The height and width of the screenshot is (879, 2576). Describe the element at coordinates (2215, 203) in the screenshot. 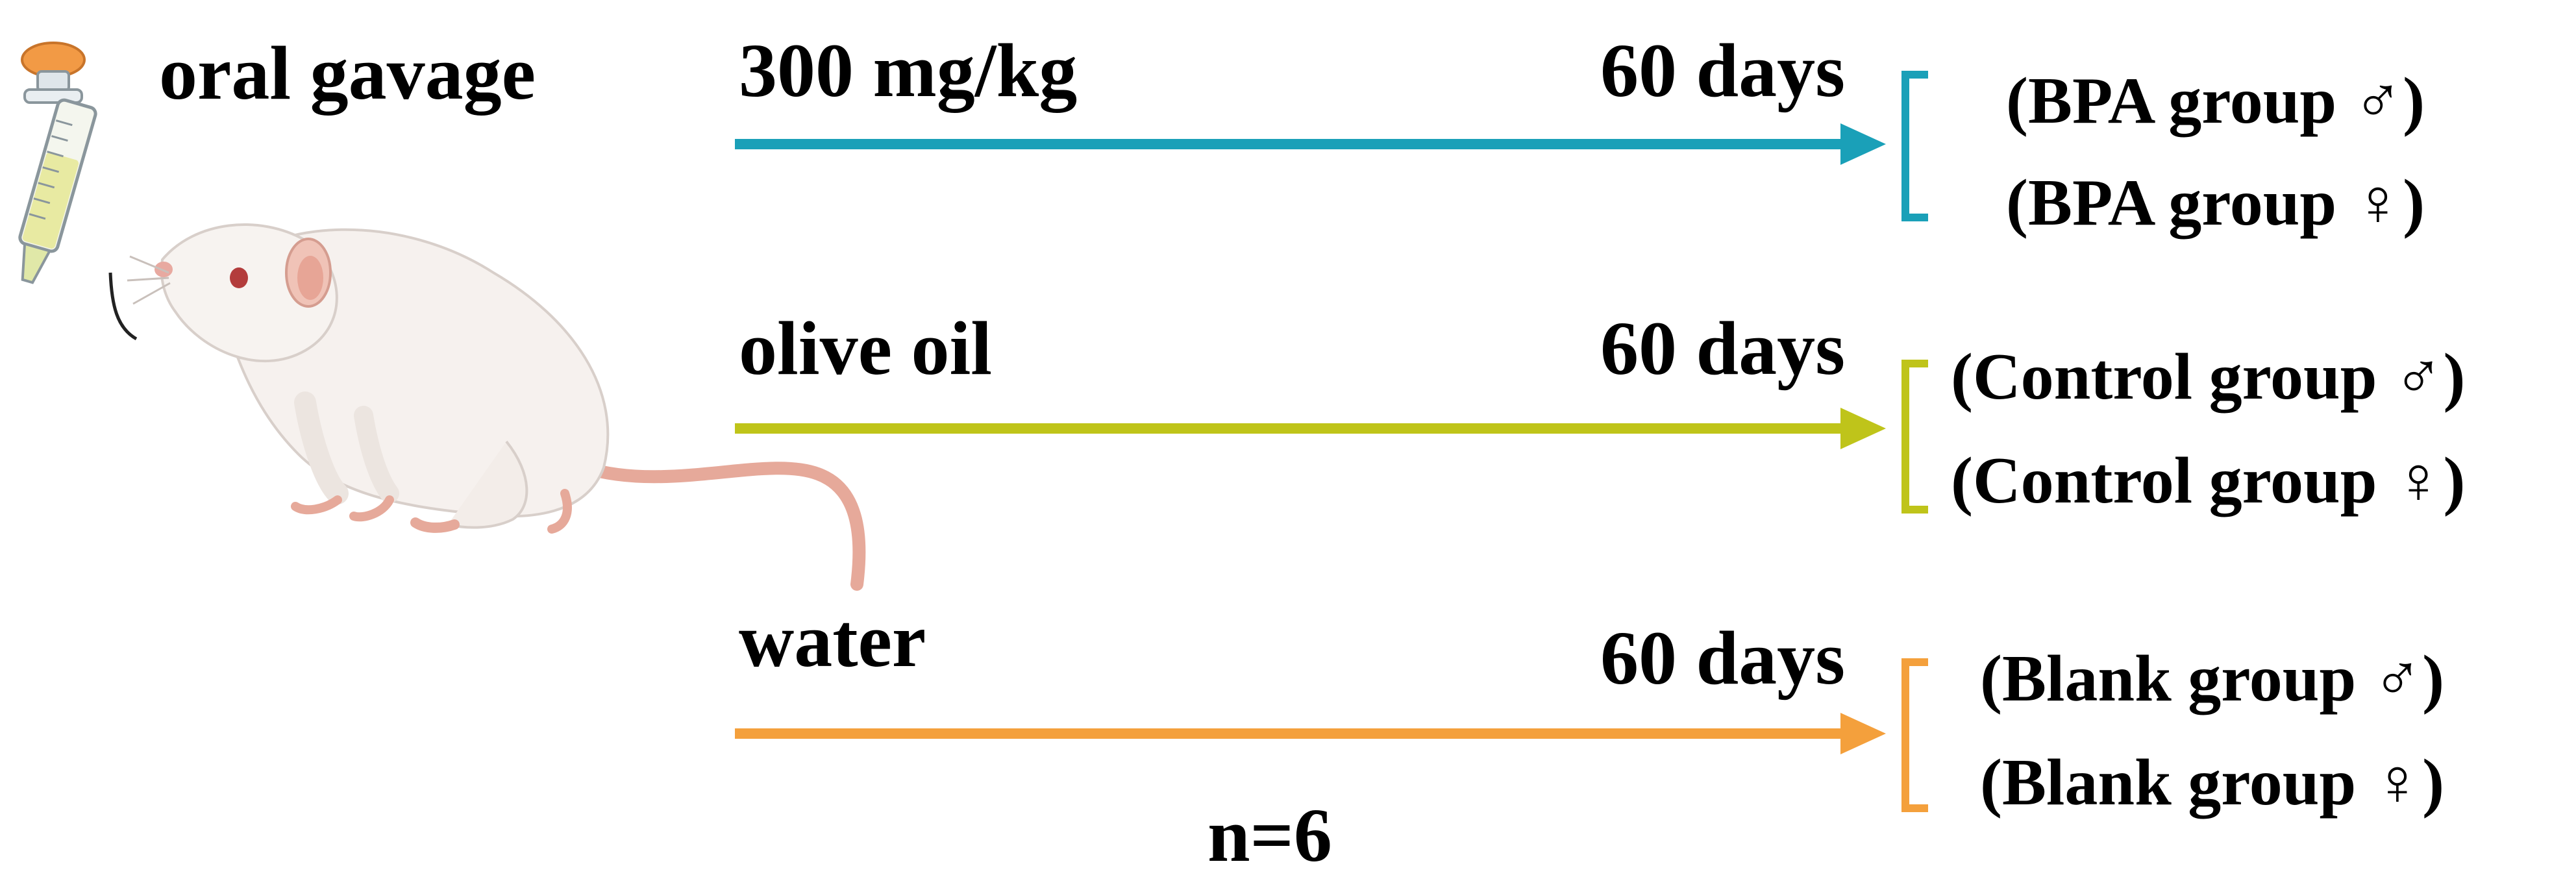

I see `group-label-female: (BPA group ♀)` at that location.